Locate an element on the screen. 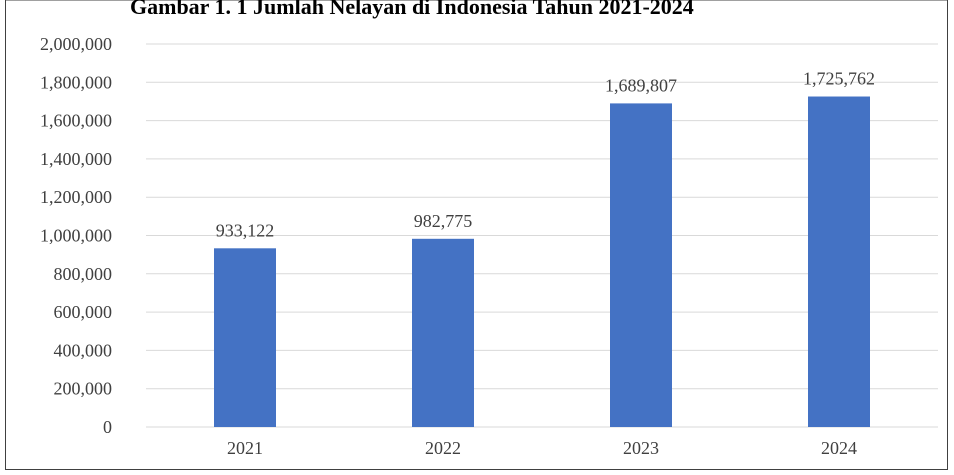 This screenshot has width=954, height=475. y-tick-label: 800,000 is located at coordinates (83, 274).